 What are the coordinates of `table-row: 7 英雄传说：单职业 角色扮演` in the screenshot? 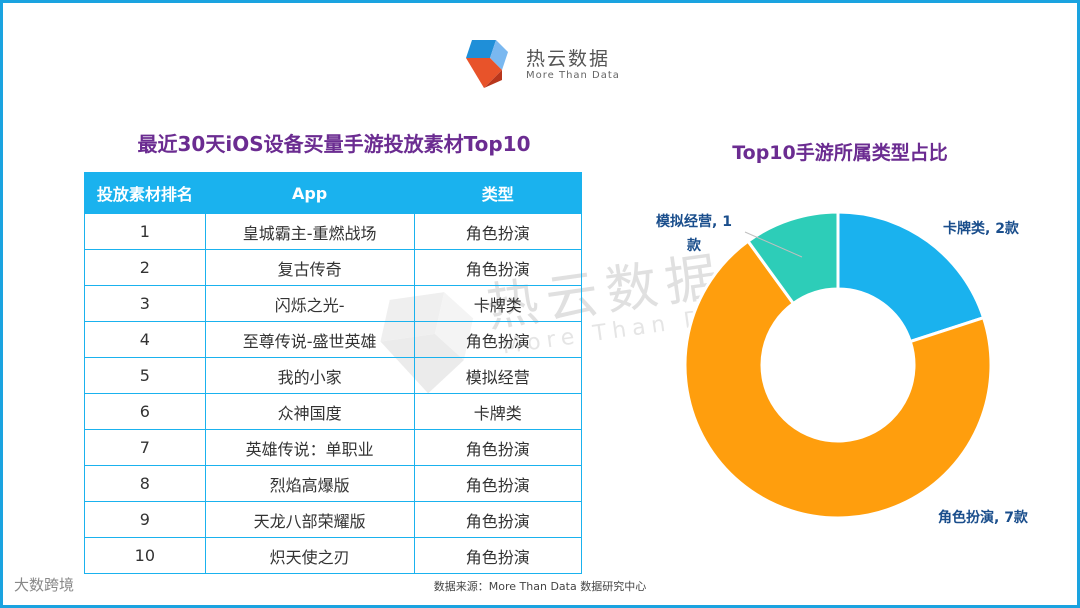 It's located at (333, 447).